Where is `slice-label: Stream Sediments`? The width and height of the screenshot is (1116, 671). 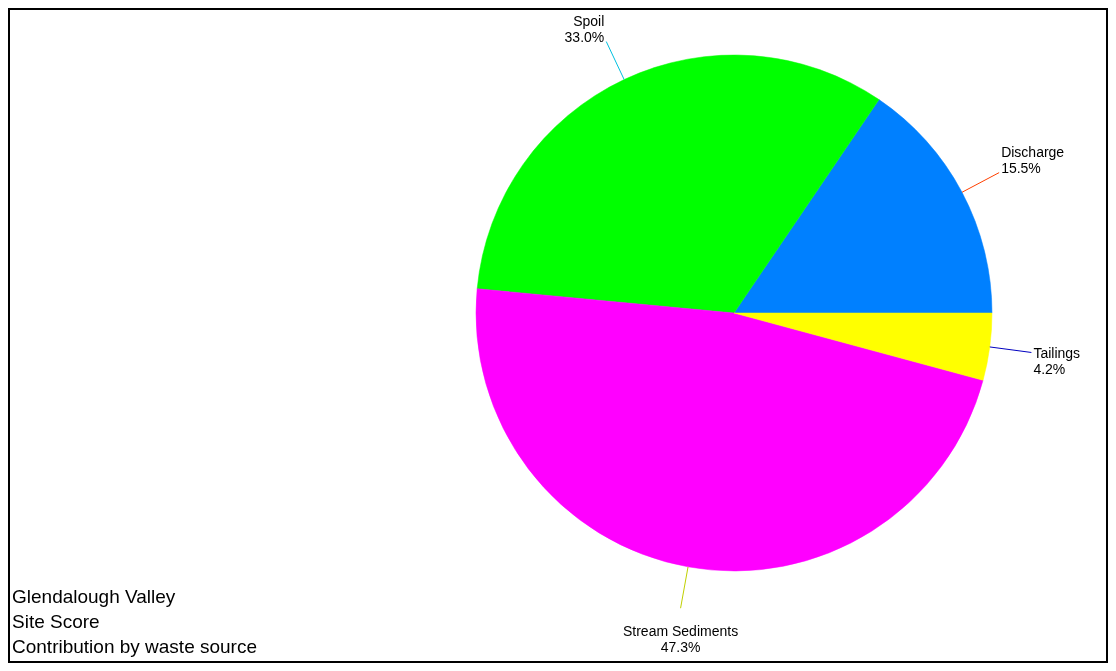 slice-label: Stream Sediments is located at coordinates (680, 631).